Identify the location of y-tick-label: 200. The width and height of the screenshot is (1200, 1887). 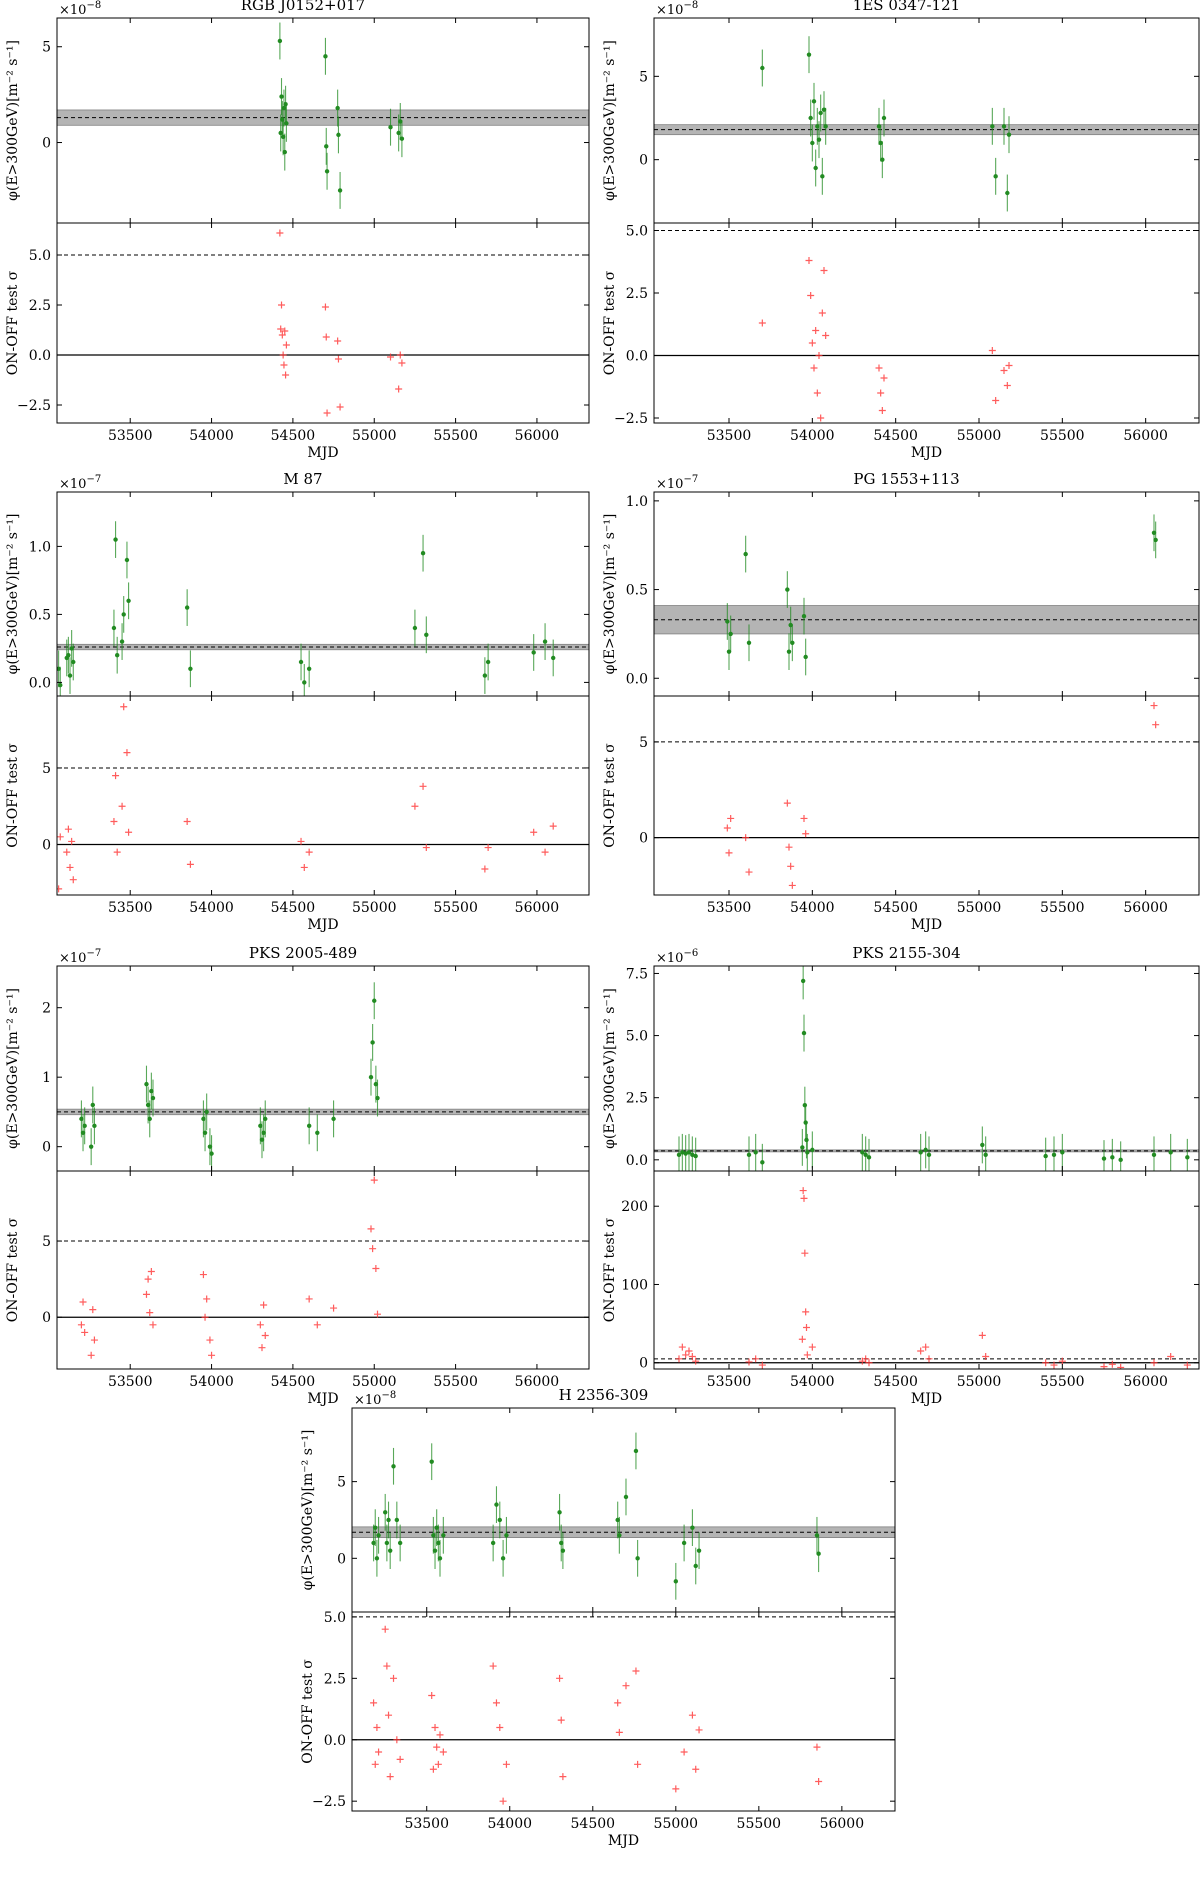
(634, 1207).